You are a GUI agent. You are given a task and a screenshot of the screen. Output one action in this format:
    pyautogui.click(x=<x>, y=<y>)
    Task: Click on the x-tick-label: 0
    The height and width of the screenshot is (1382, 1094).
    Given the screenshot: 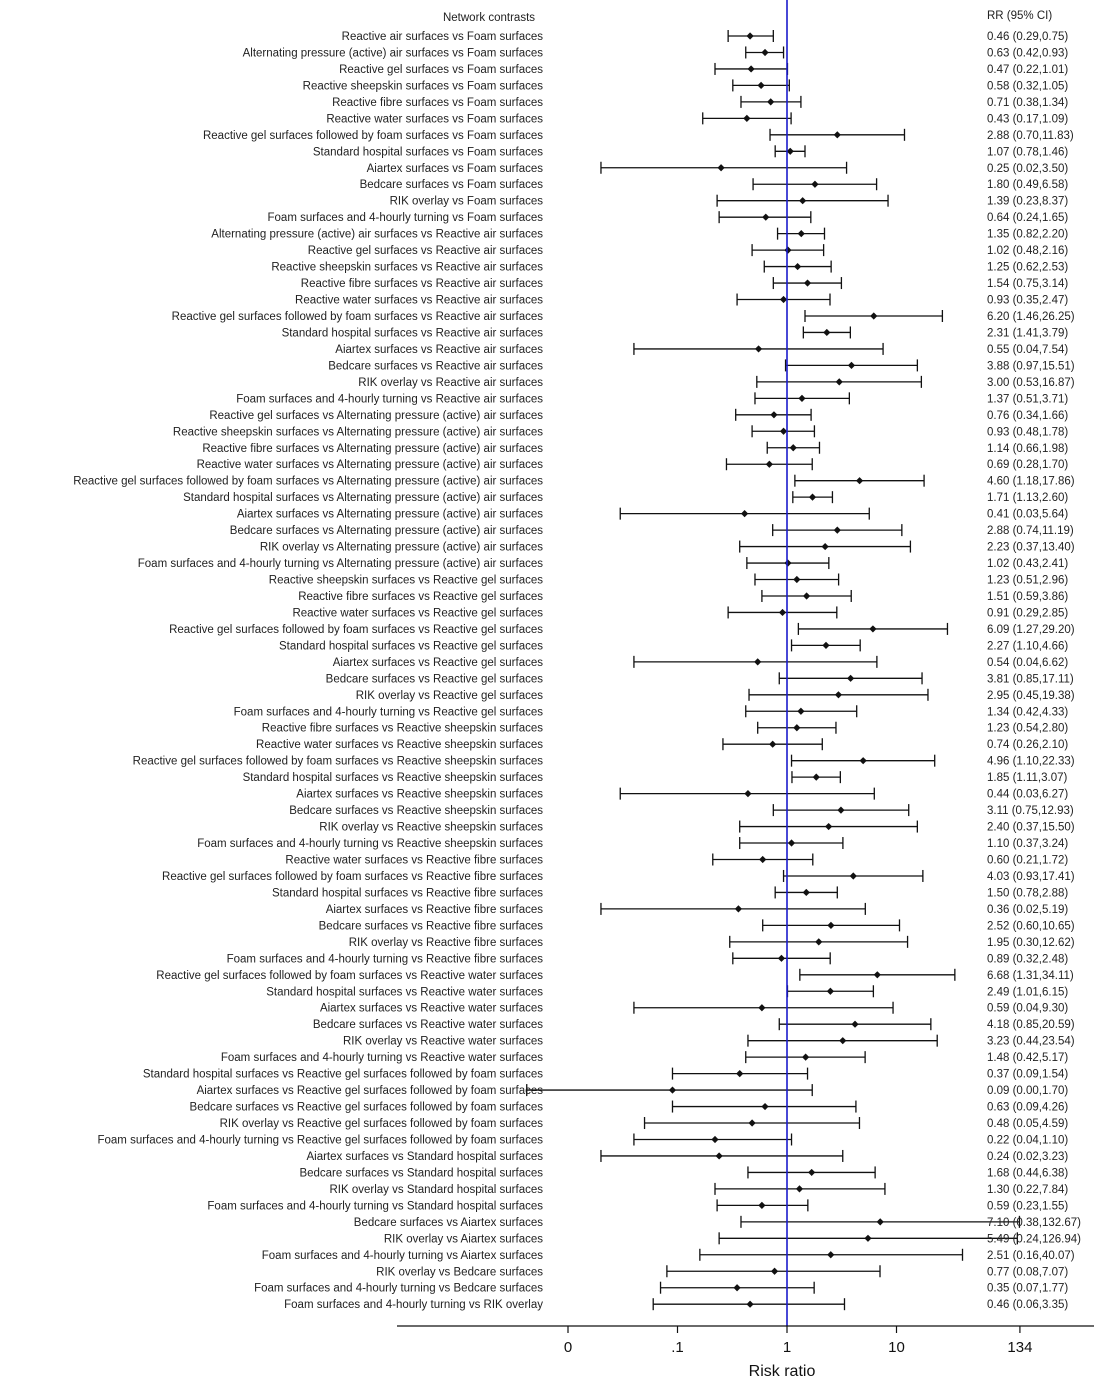 What is the action you would take?
    pyautogui.click(x=568, y=1347)
    